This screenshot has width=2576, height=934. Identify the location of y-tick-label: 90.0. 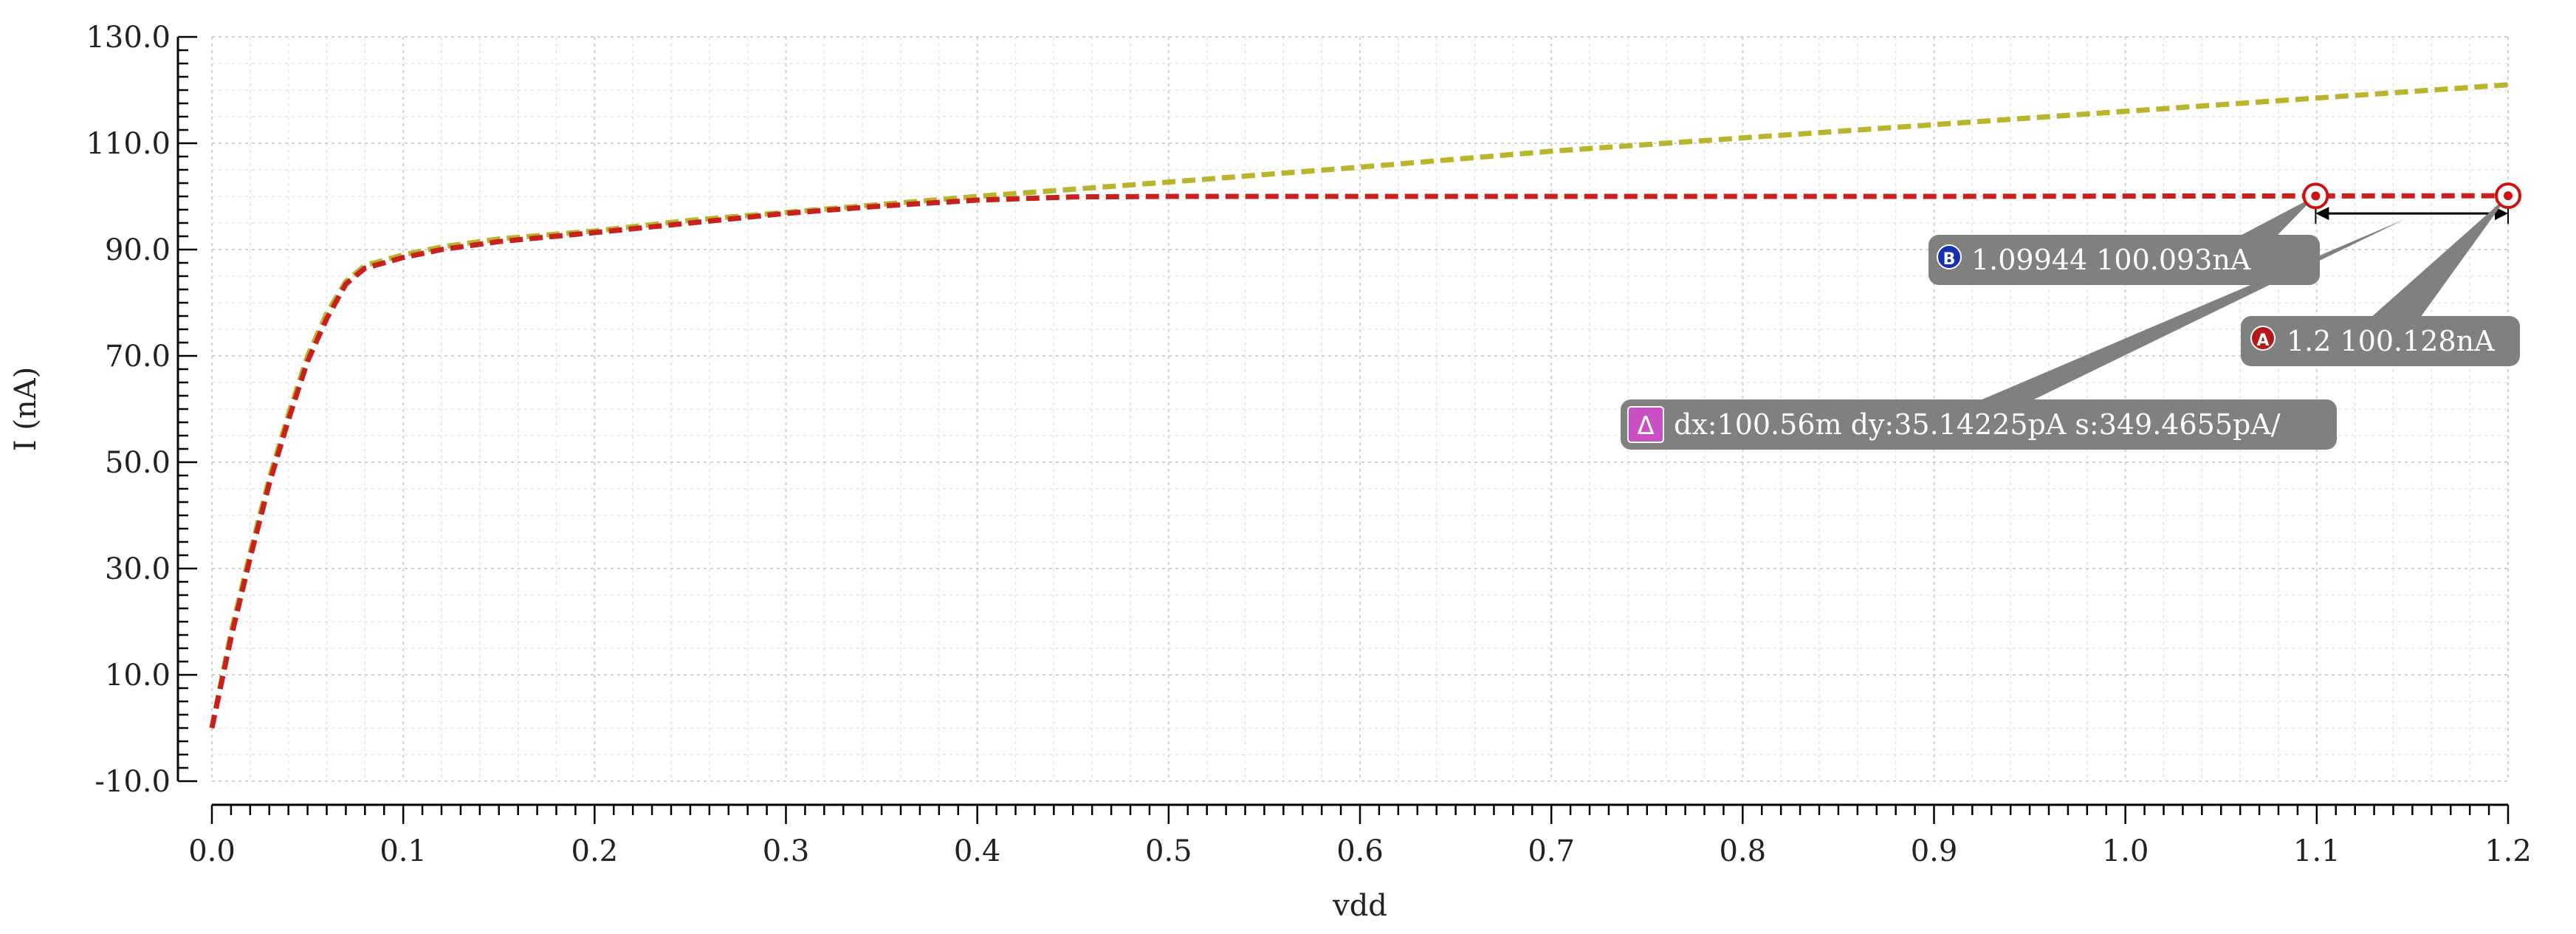
(138, 250).